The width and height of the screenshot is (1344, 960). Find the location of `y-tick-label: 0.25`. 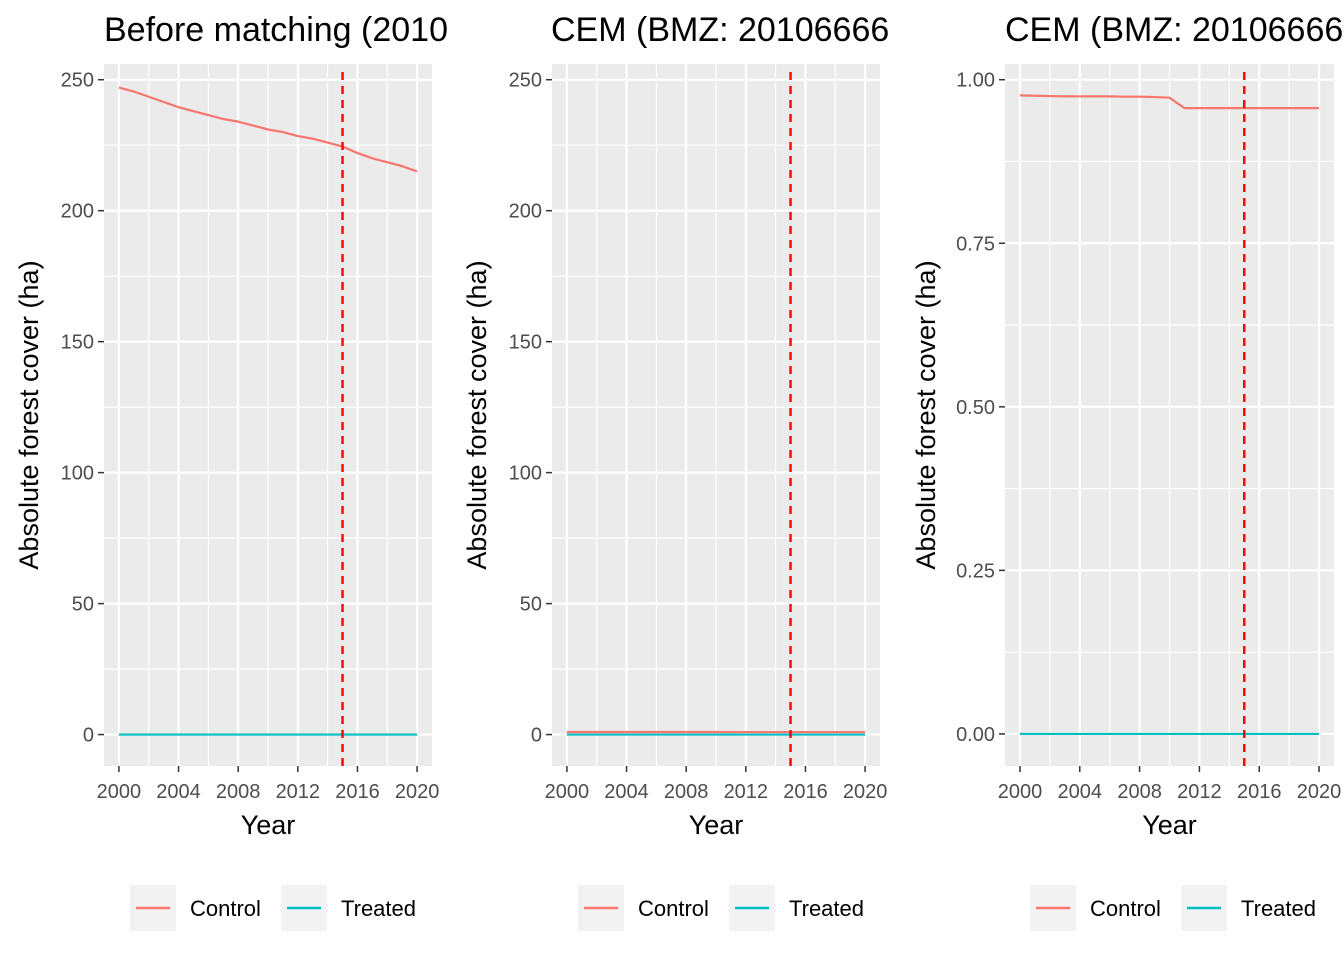

y-tick-label: 0.25 is located at coordinates (975, 571).